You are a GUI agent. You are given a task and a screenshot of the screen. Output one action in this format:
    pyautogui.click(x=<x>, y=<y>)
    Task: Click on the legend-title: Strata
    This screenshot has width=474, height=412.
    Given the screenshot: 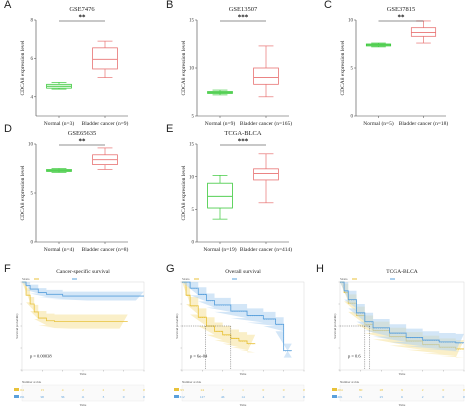 What is the action you would take?
    pyautogui.click(x=26, y=279)
    